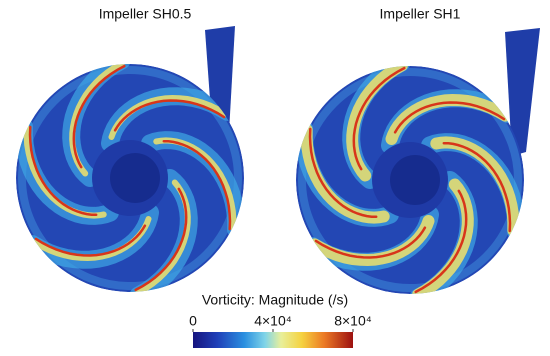 The height and width of the screenshot is (356, 550). I want to click on panel-title: Impeller SH1, so click(420, 14).